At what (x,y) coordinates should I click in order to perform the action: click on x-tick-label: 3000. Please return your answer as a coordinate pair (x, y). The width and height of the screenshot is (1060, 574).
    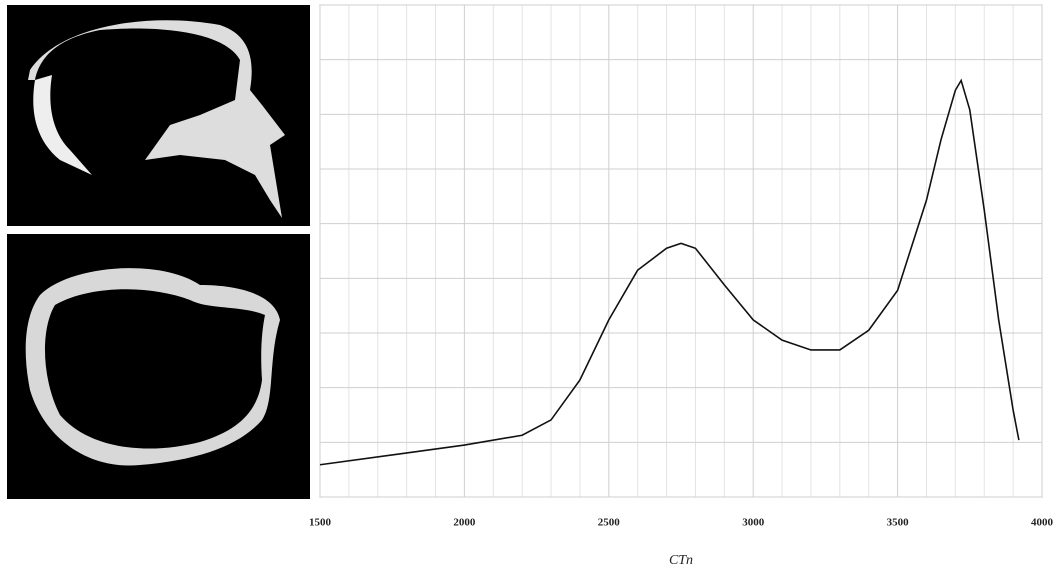
    Looking at the image, I should click on (753, 523).